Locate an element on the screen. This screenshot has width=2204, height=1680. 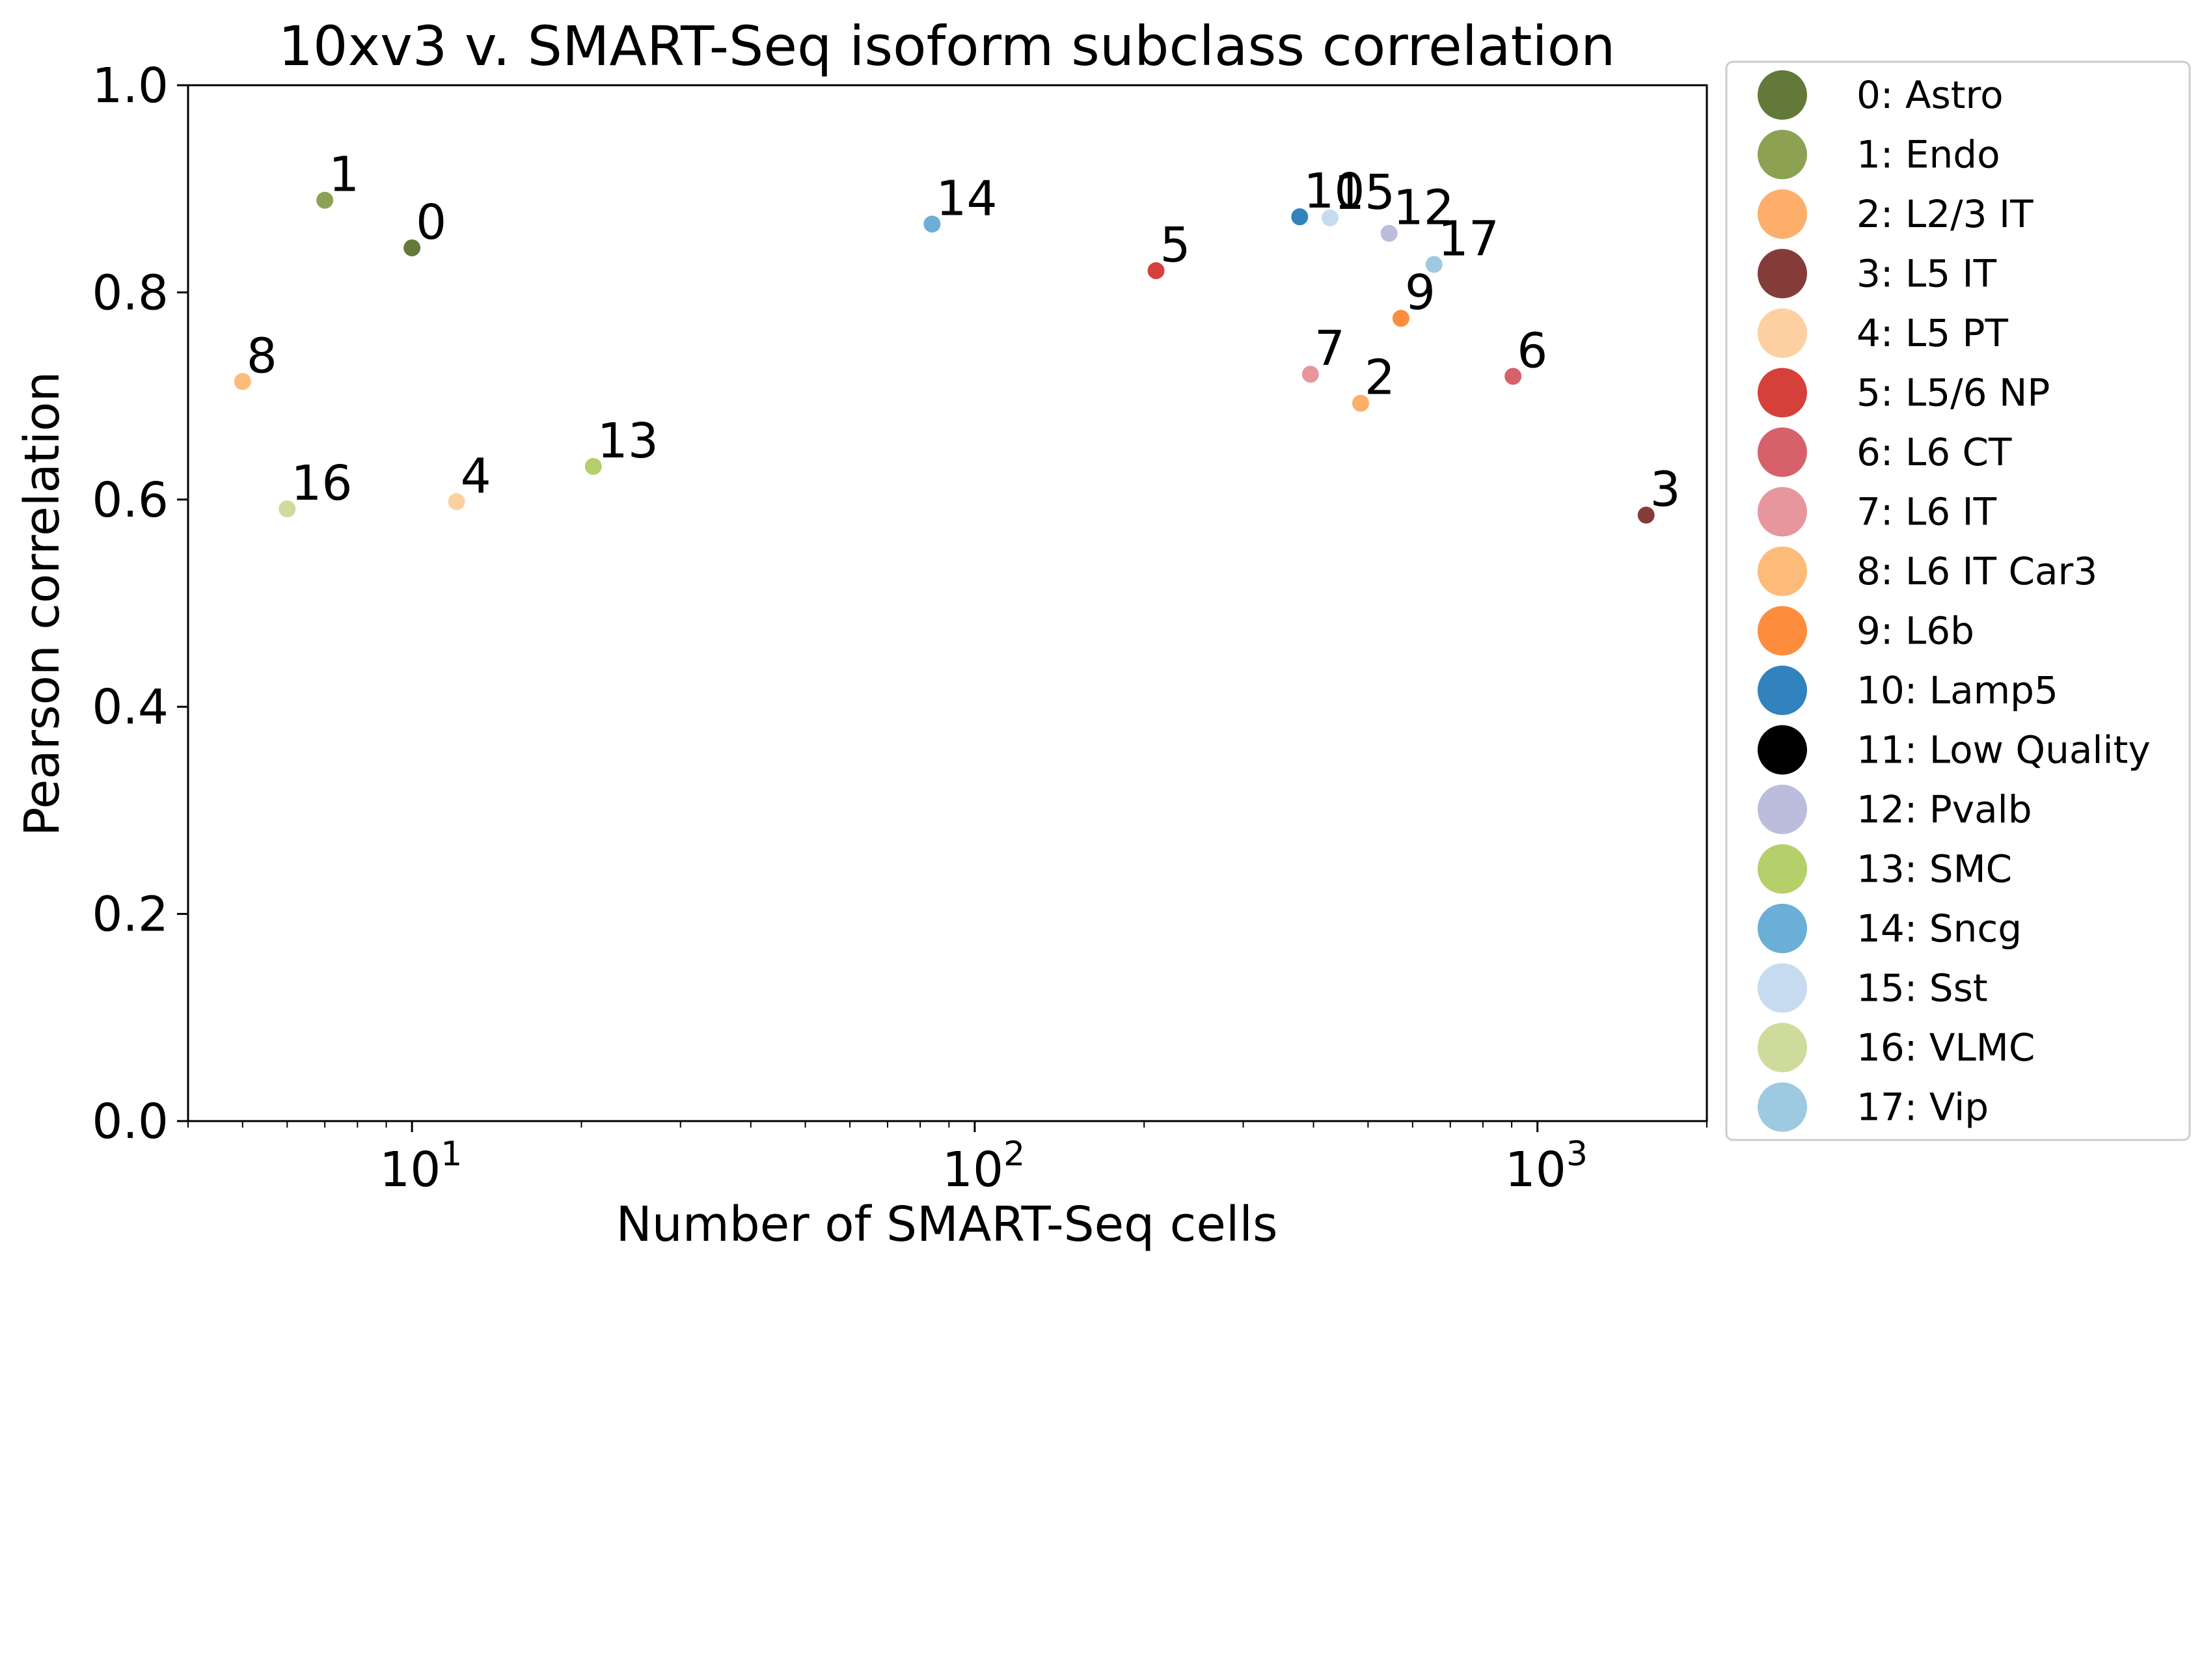
legend-box is located at coordinates (1958, 601).